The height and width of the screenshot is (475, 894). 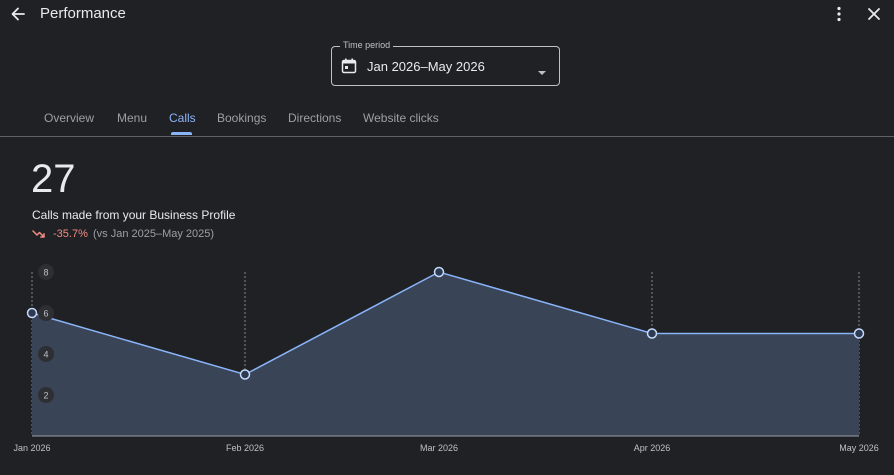 What do you see at coordinates (447, 14) in the screenshot?
I see `top-bar: Performance` at bounding box center [447, 14].